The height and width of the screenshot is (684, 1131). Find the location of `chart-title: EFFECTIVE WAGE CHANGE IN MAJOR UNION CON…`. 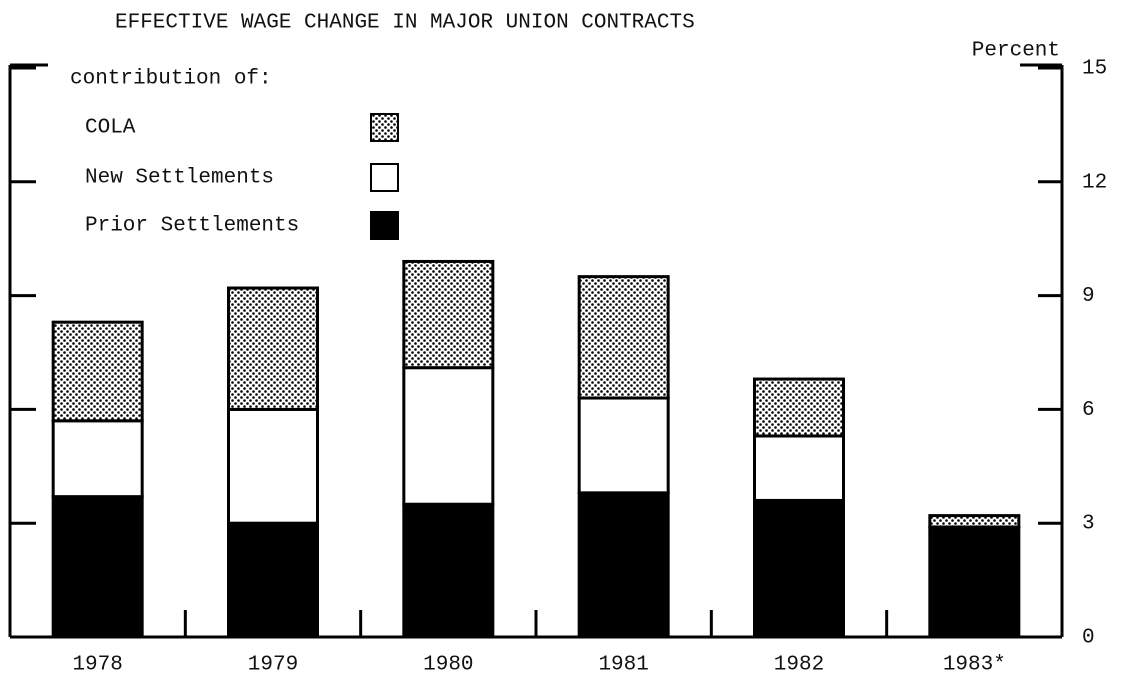

chart-title: EFFECTIVE WAGE CHANGE IN MAJOR UNION CON… is located at coordinates (405, 23).